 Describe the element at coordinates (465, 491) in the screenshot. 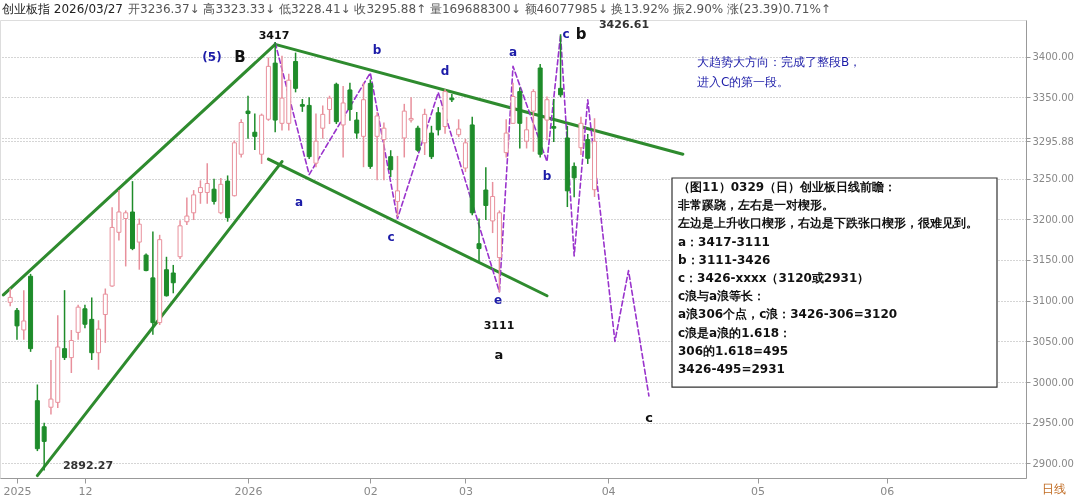

I see `x-tick-label: 03` at that location.